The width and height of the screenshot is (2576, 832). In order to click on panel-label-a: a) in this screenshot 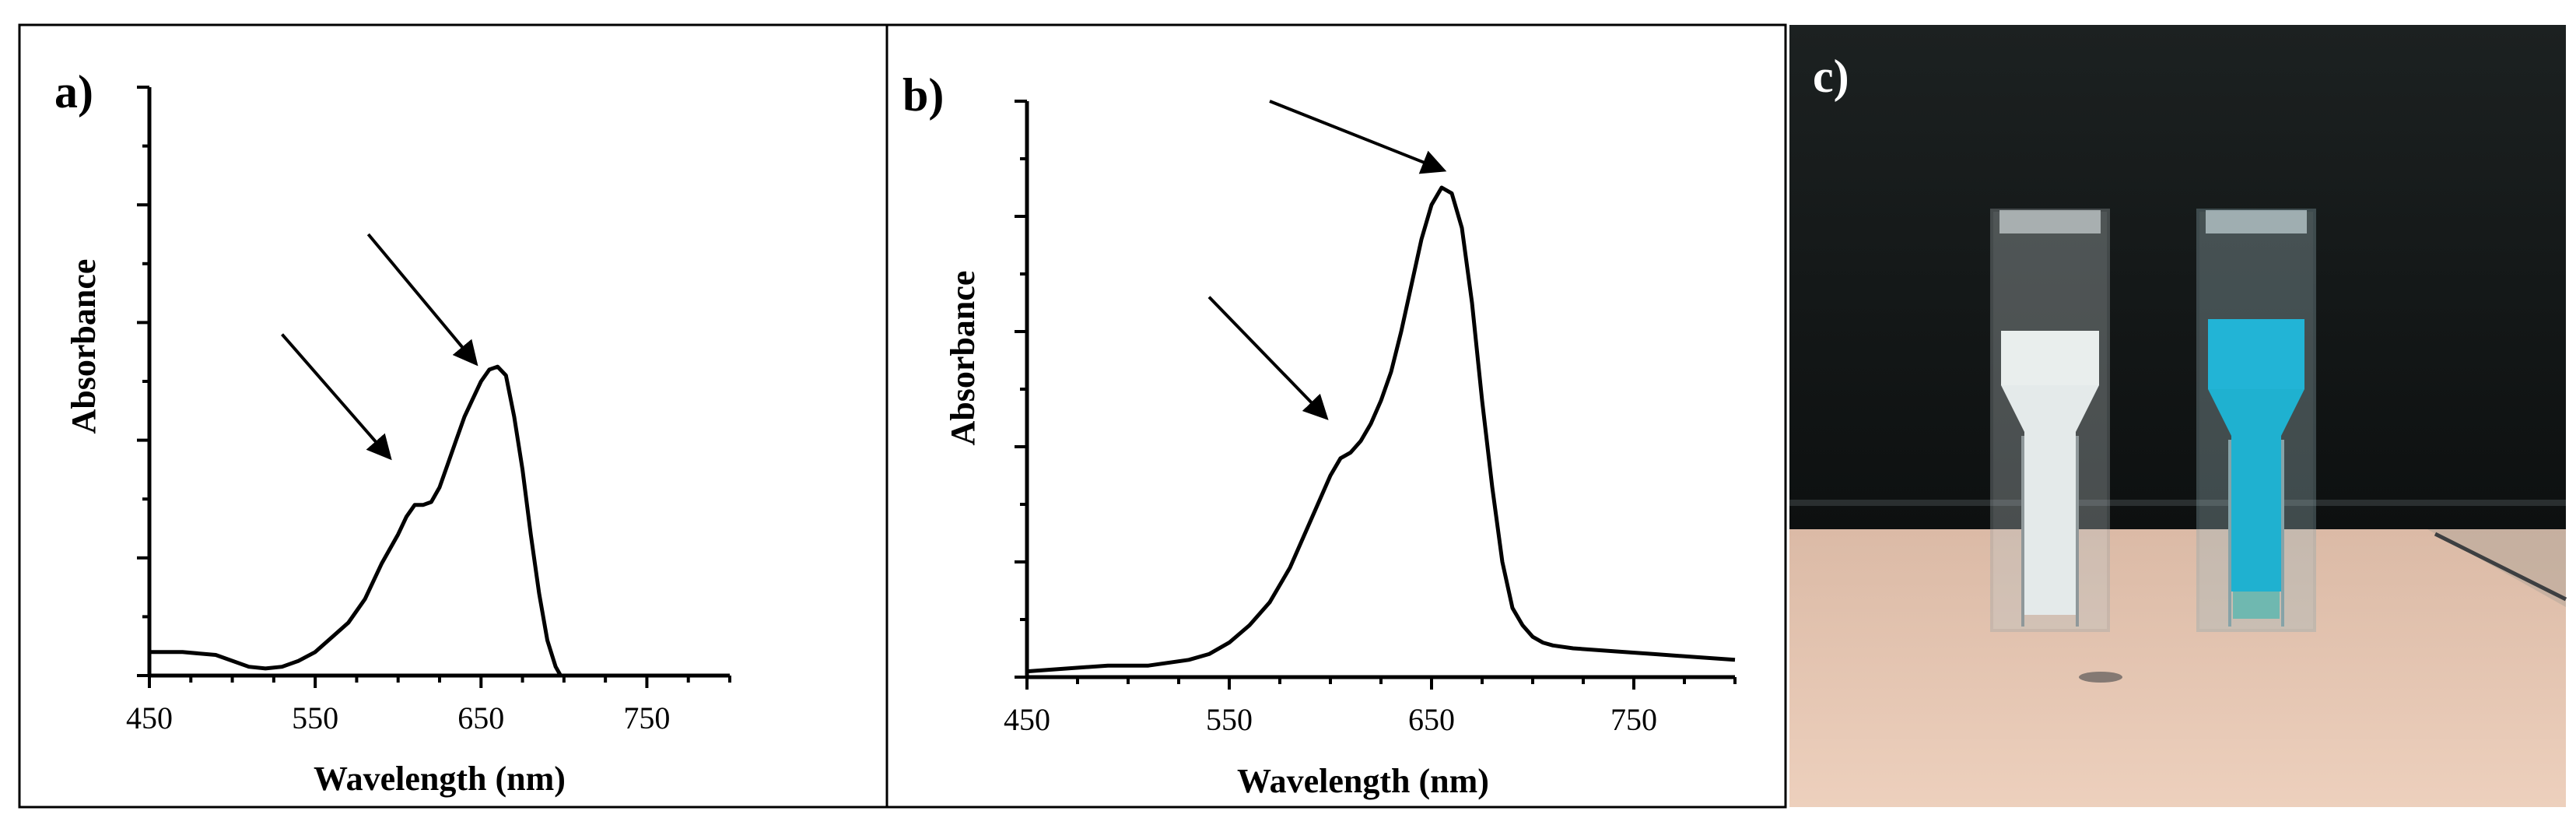, I will do `click(73, 92)`.